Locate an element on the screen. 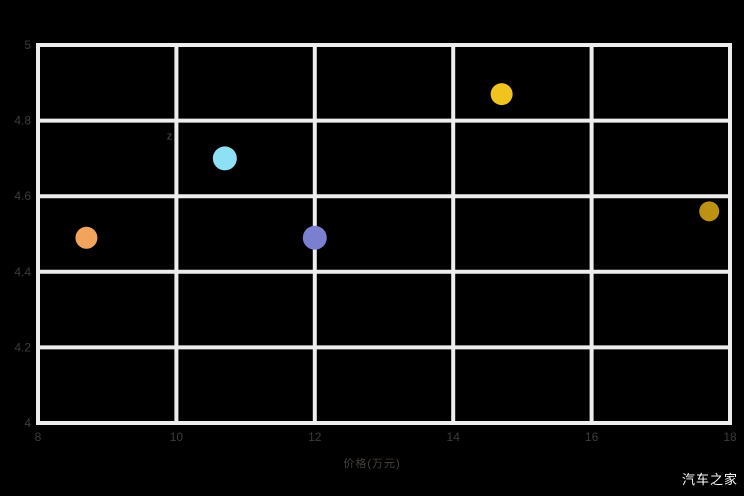  x-axis-label: 价格(万元) is located at coordinates (372, 464).